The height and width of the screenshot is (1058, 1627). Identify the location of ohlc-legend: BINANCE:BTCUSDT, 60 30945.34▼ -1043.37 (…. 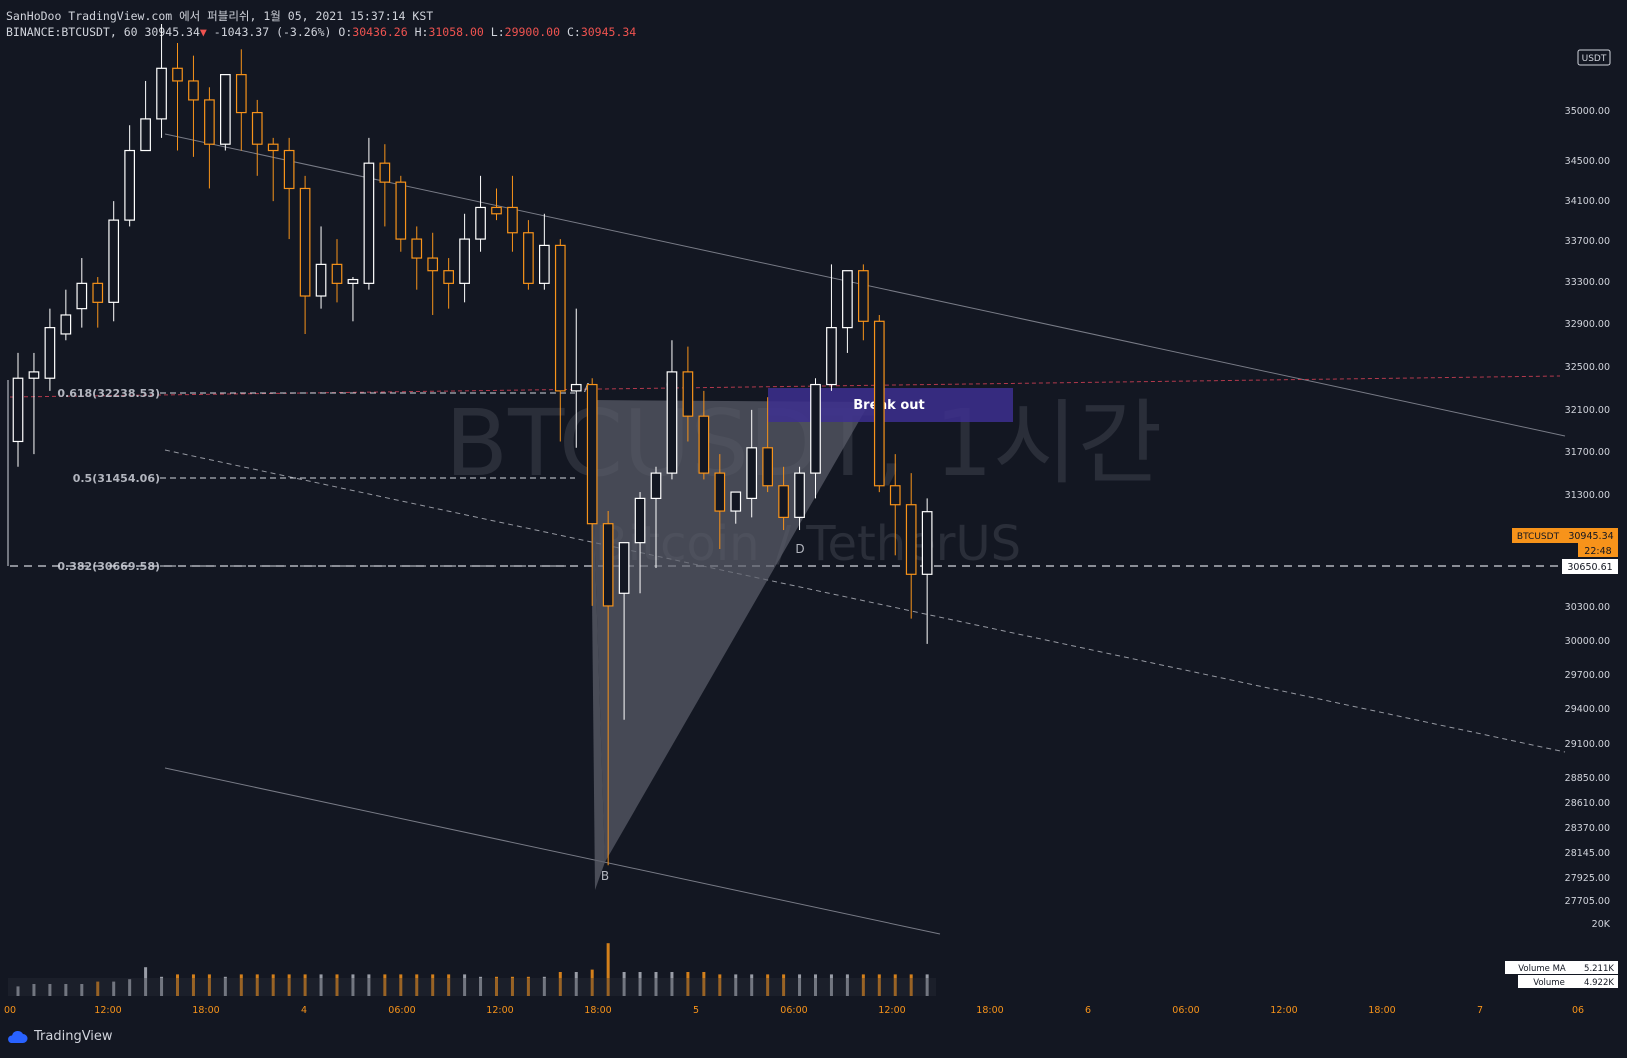
(321, 32).